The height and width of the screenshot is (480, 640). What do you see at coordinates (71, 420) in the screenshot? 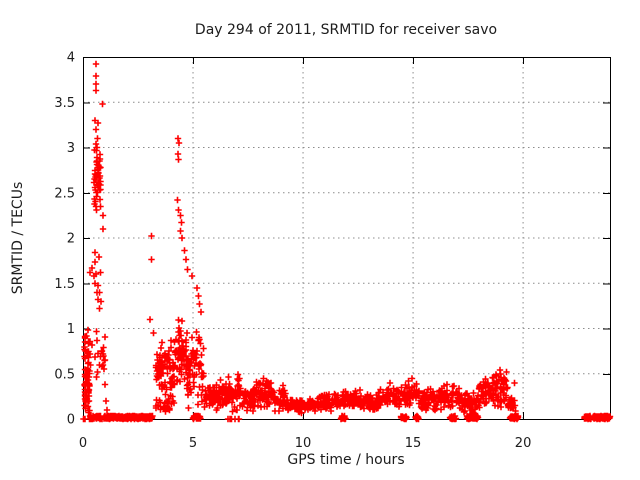
I see `y-tick-label: 0` at bounding box center [71, 420].